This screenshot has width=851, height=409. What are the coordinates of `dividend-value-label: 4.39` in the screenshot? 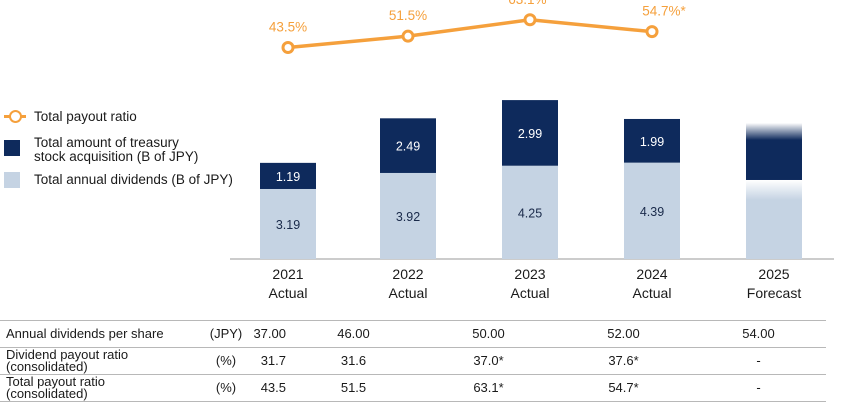 It's located at (652, 212).